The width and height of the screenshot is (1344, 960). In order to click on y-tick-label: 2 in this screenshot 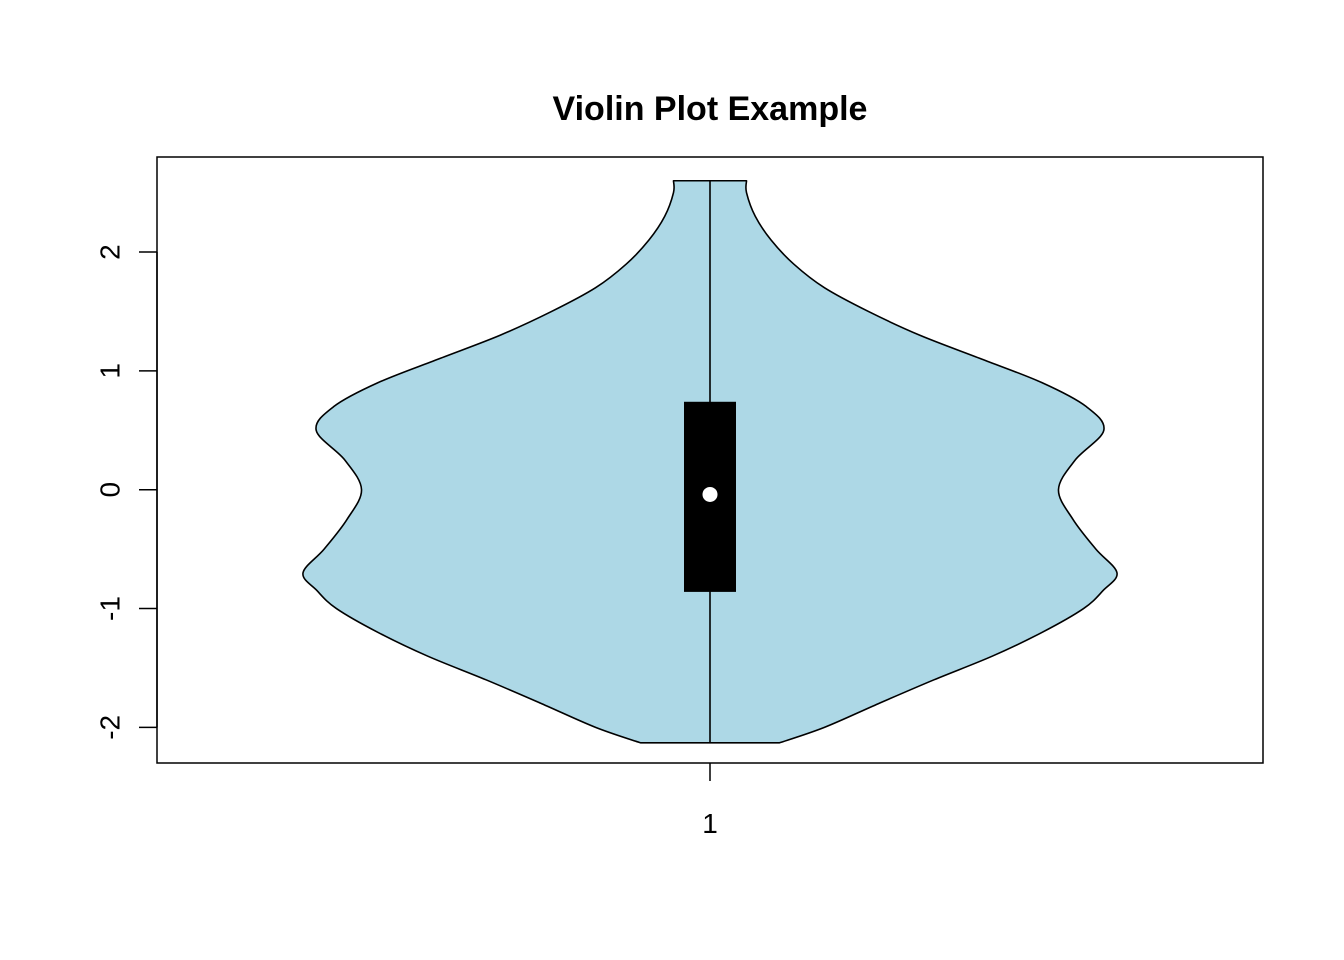, I will do `click(109, 252)`.